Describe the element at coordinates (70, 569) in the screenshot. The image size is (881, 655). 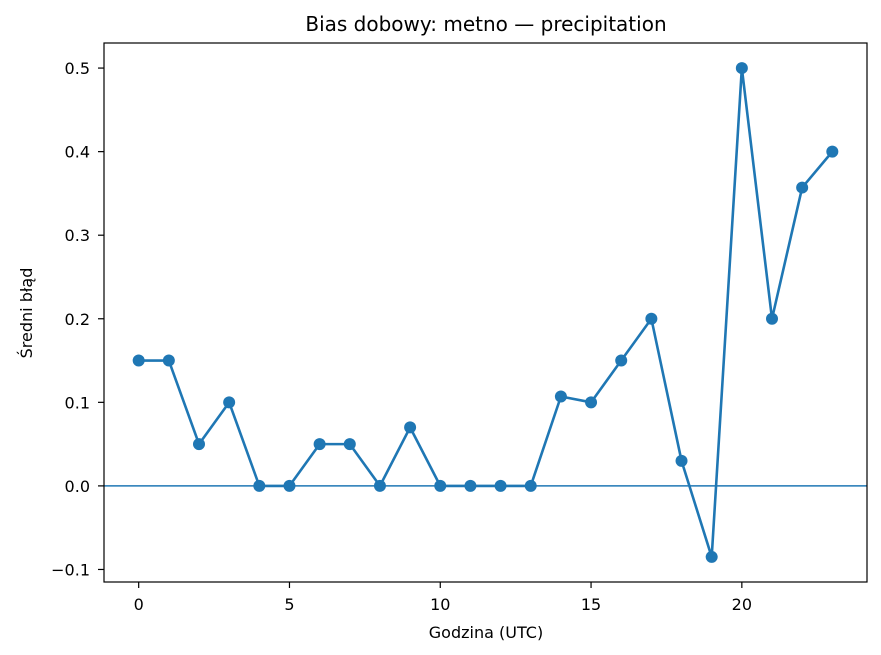
I see `y-tick-label: −0.1` at that location.